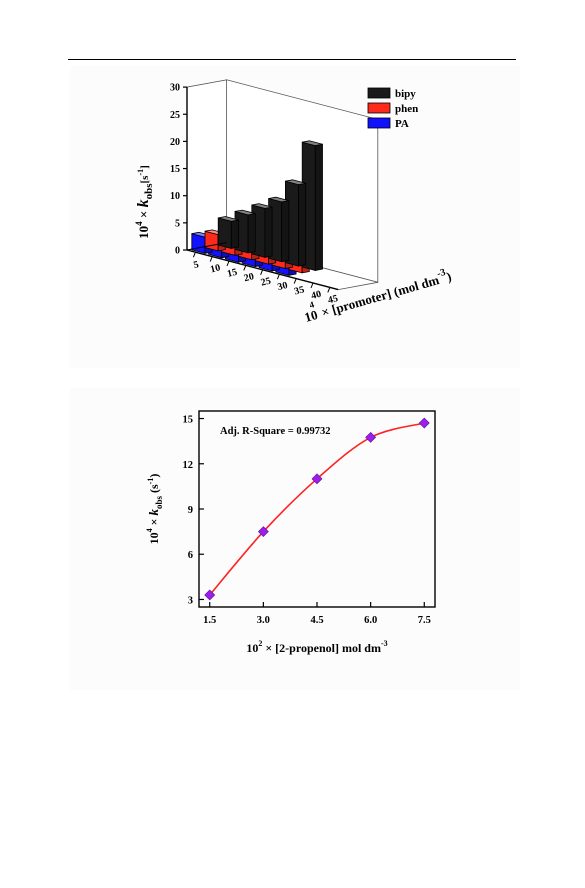 The width and height of the screenshot is (585, 888). Describe the element at coordinates (405, 94) in the screenshot. I see `legend-label-bipy: bipy` at that location.